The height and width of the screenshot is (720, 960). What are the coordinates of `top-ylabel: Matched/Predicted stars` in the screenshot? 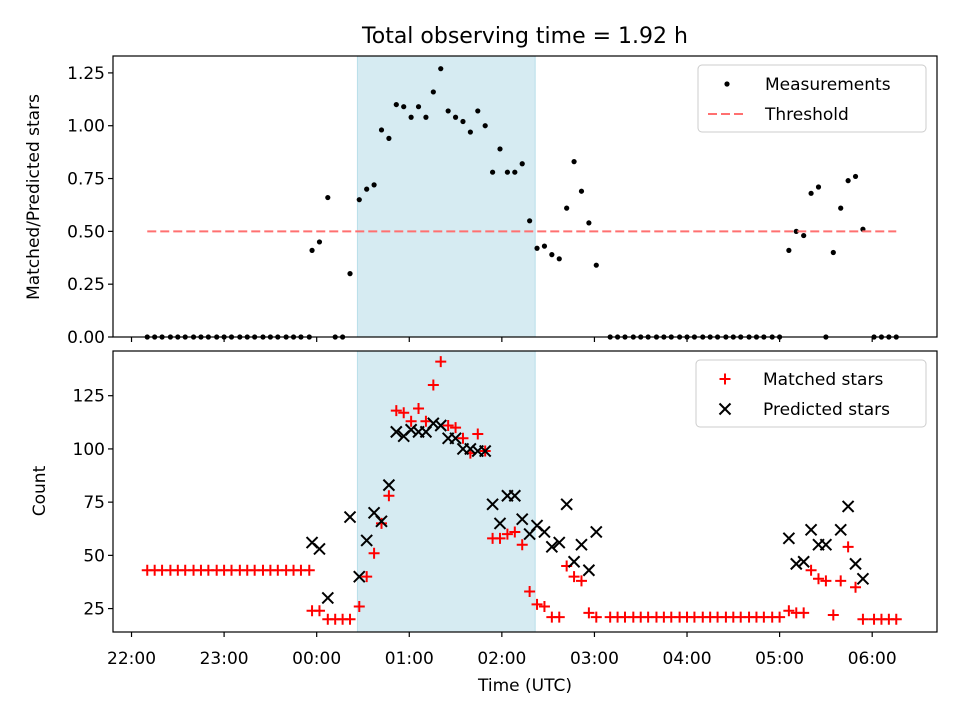 It's located at (34, 197).